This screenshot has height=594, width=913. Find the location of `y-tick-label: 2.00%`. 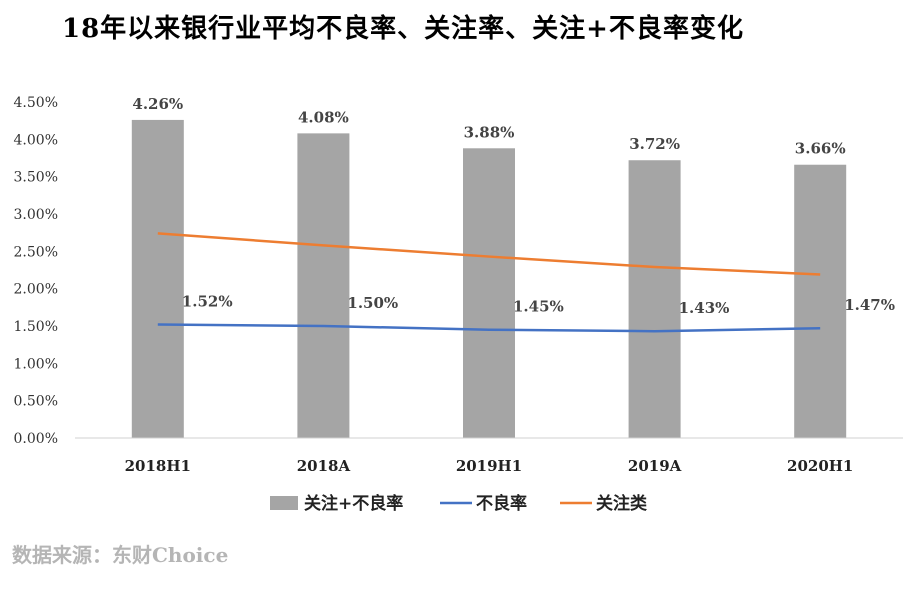

y-tick-label: 2.00% is located at coordinates (36, 290).